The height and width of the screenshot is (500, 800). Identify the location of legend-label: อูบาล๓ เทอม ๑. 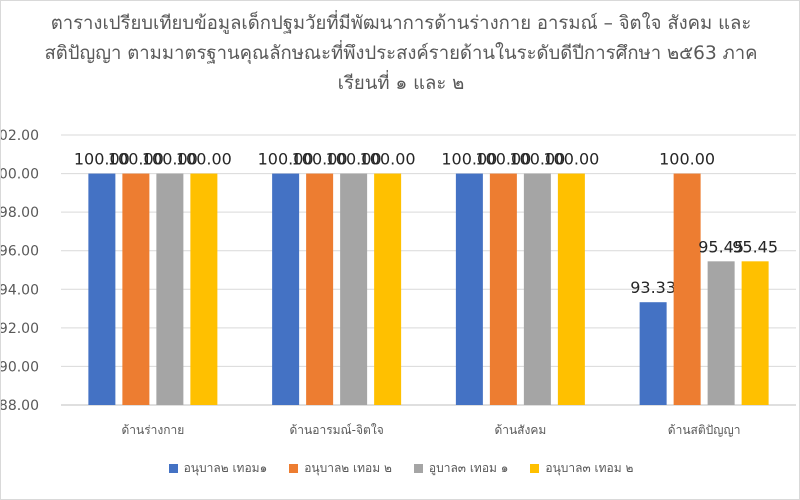
(468, 468).